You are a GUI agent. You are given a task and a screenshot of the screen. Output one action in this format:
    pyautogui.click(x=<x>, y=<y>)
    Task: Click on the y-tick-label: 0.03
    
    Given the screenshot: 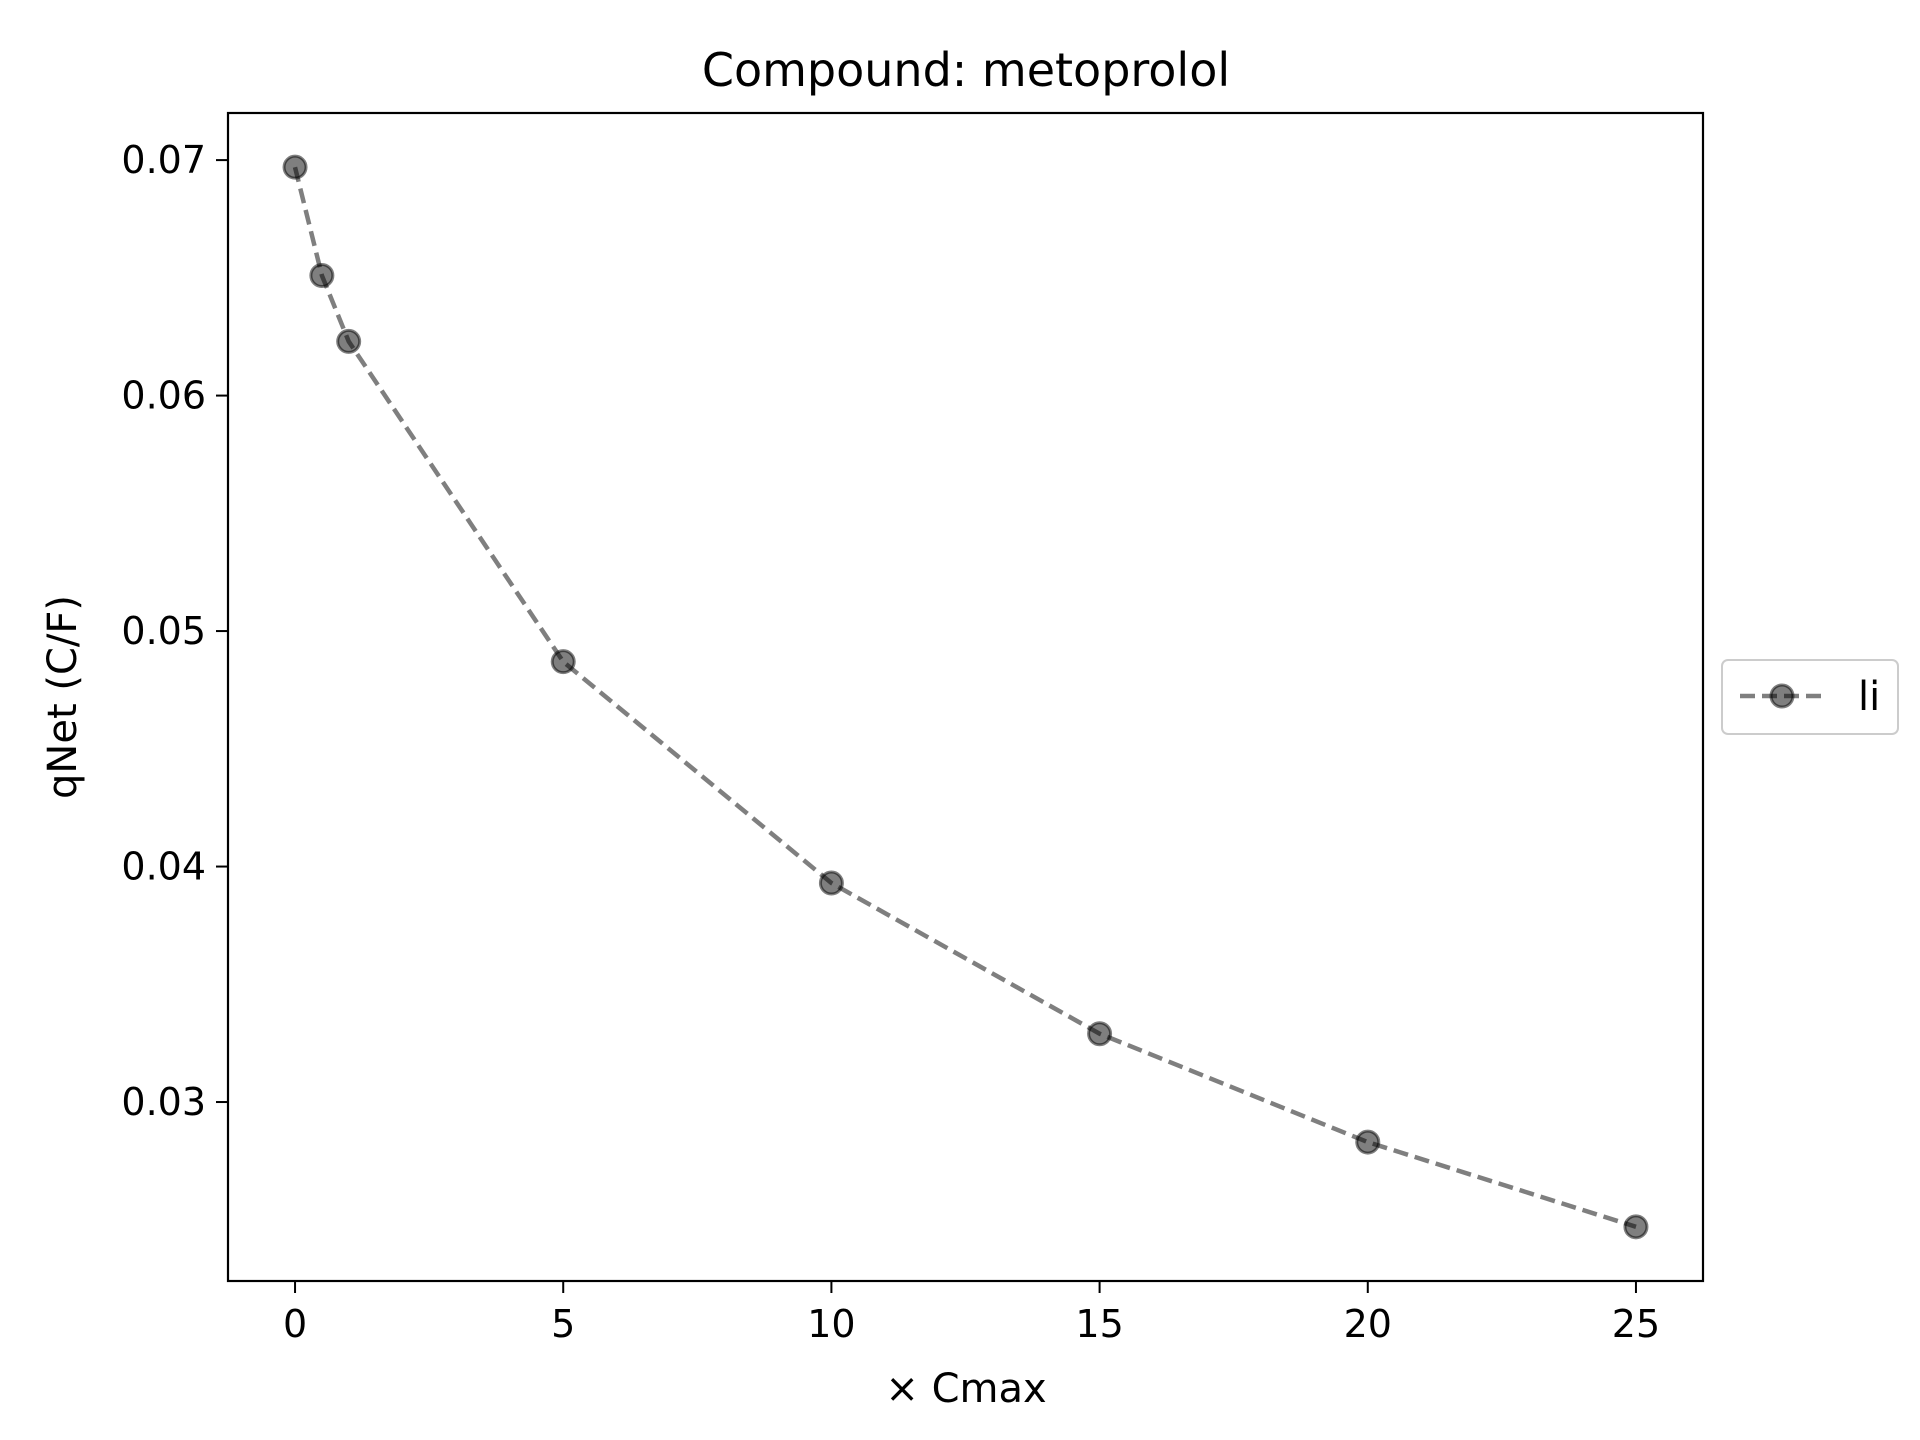 What is the action you would take?
    pyautogui.click(x=163, y=1102)
    